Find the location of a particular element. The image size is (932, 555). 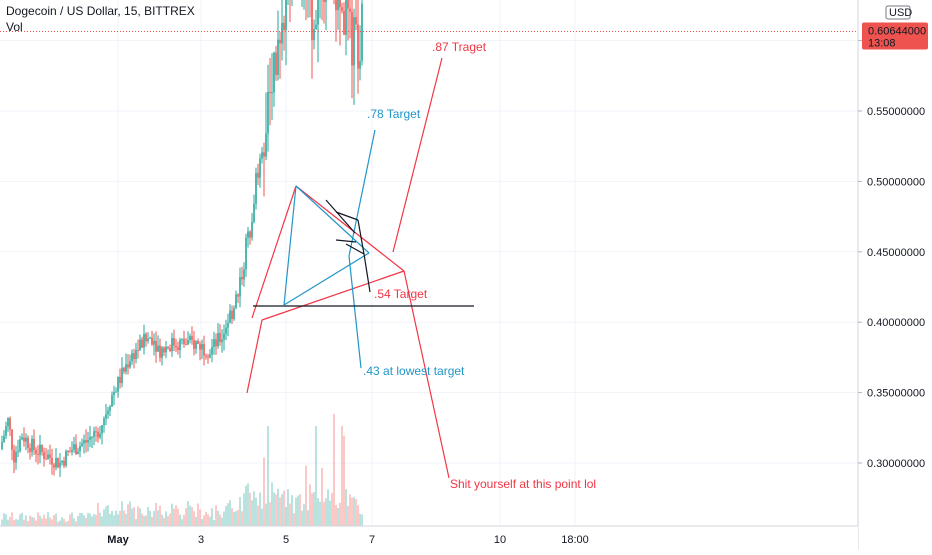

currency-badge is located at coordinates (898, 12).